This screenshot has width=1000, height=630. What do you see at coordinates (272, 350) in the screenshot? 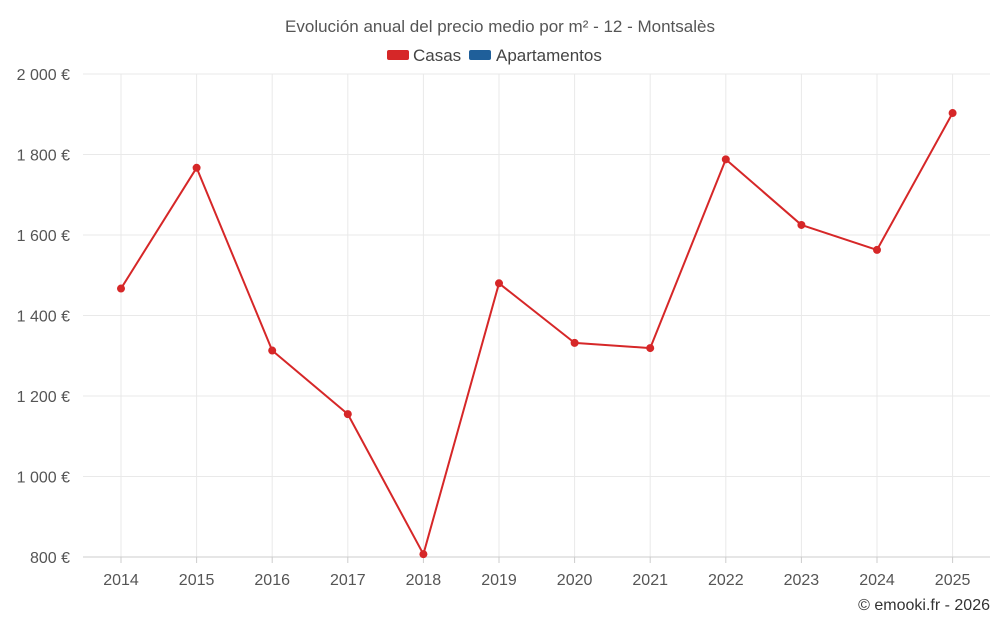
I see `data-point-casas-2016` at bounding box center [272, 350].